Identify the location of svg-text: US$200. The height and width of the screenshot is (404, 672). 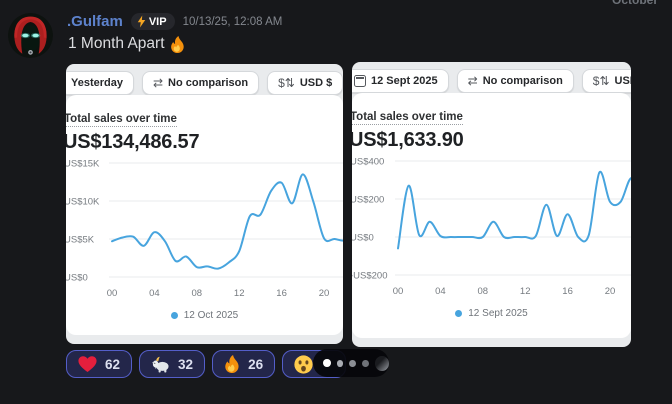
(368, 200).